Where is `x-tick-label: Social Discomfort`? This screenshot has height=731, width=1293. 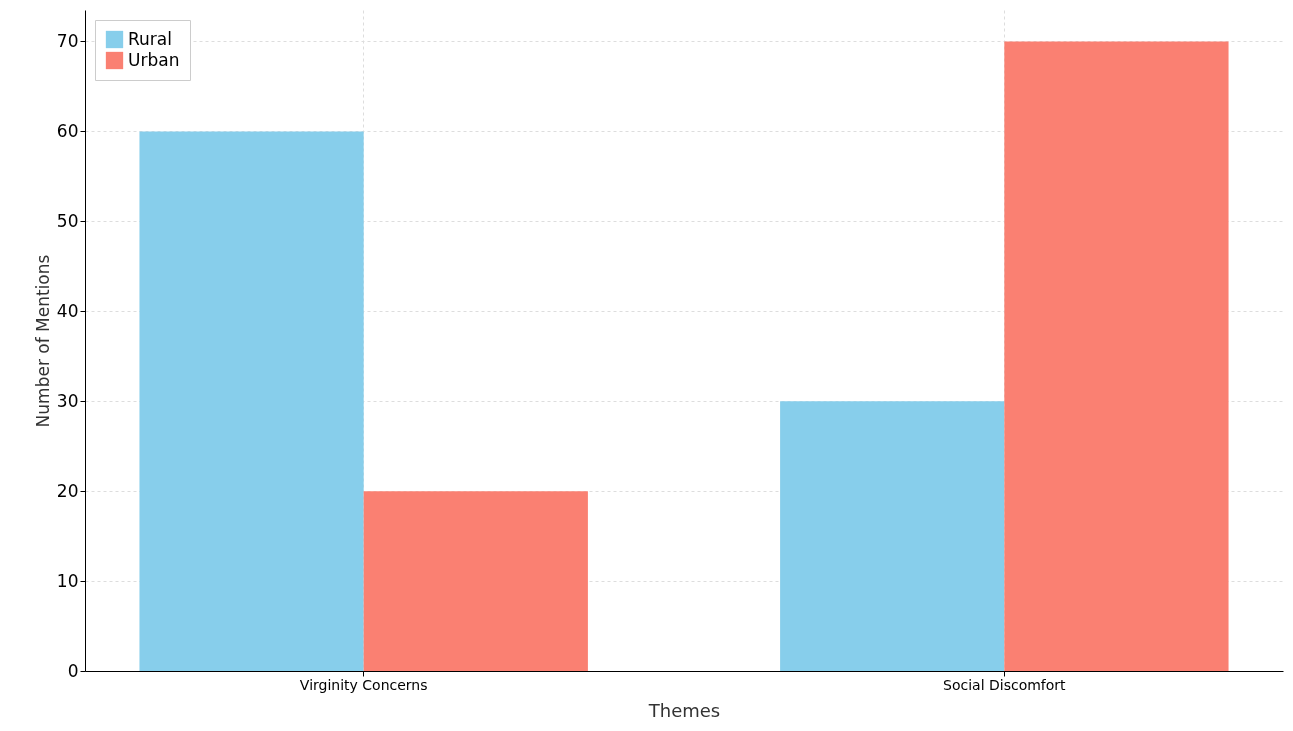
x-tick-label: Social Discomfort is located at coordinates (1005, 684).